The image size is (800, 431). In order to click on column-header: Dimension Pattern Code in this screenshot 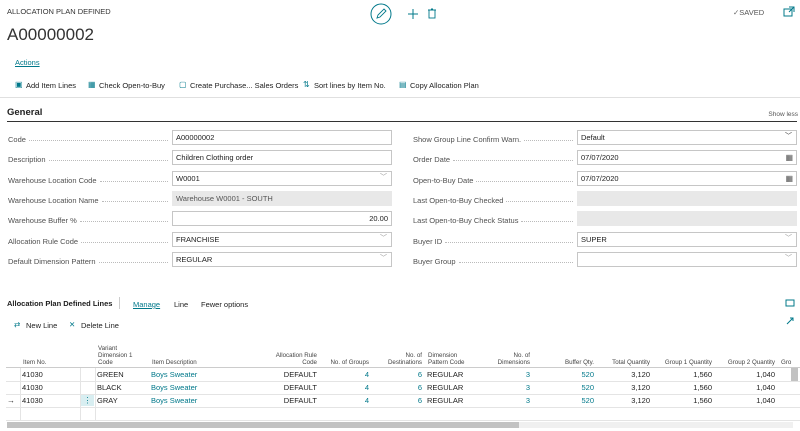, I will do `click(452, 352)`.